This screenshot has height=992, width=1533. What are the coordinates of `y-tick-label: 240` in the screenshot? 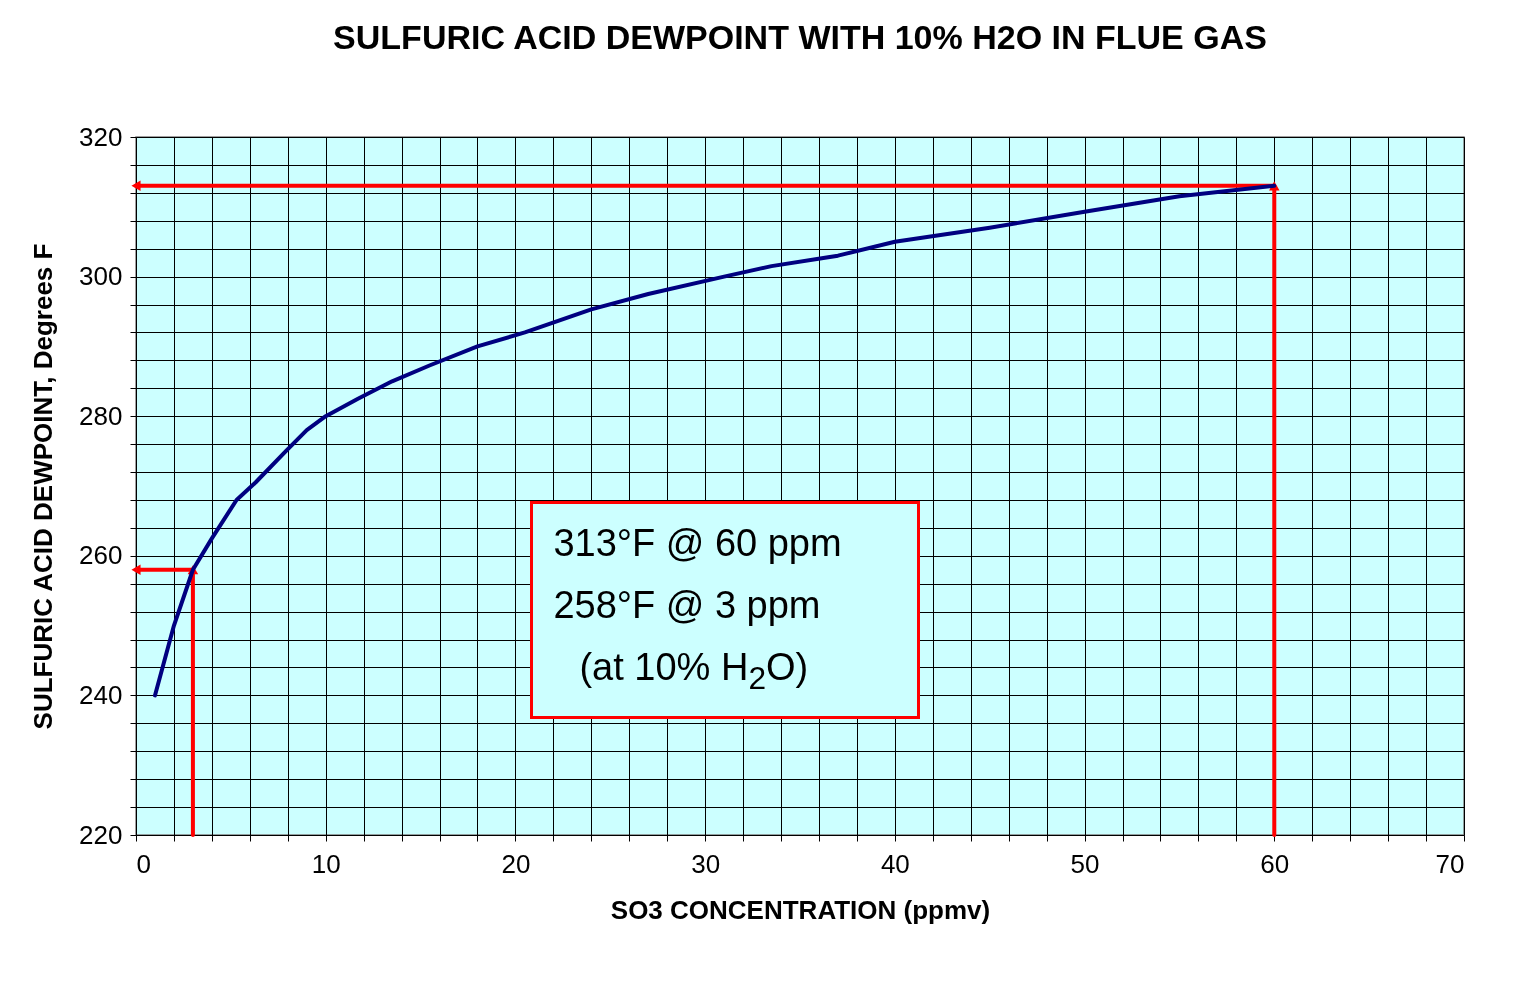 It's located at (101, 694).